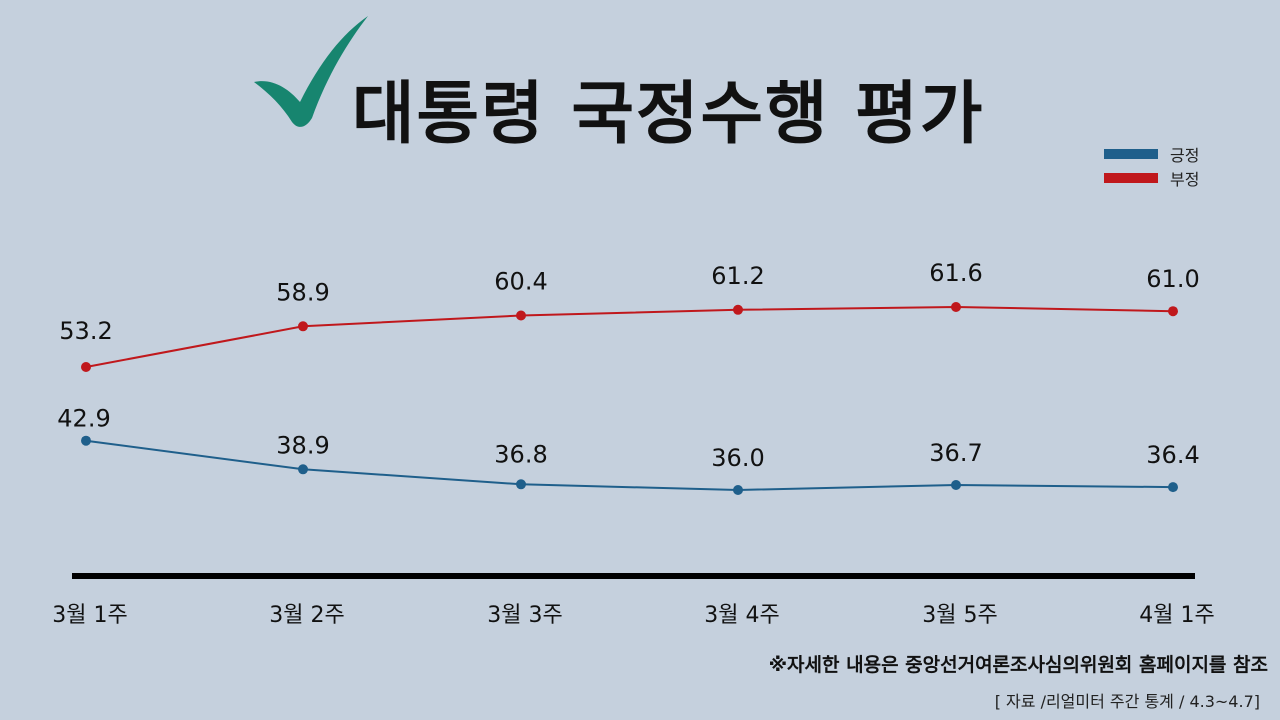 The image size is (1280, 720). What do you see at coordinates (1185, 155) in the screenshot?
I see `legend-label-positive: 긍정` at bounding box center [1185, 155].